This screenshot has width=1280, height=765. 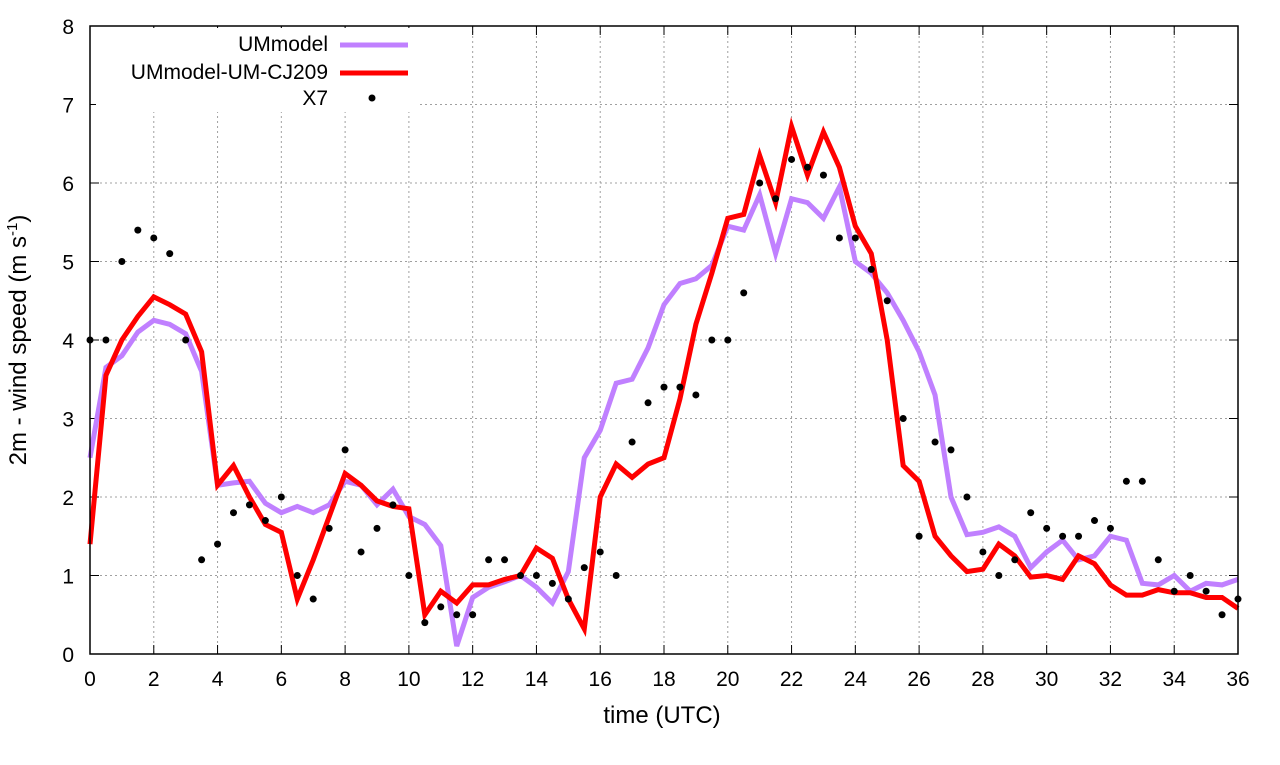 I want to click on x-tick-label: 8, so click(x=345, y=679).